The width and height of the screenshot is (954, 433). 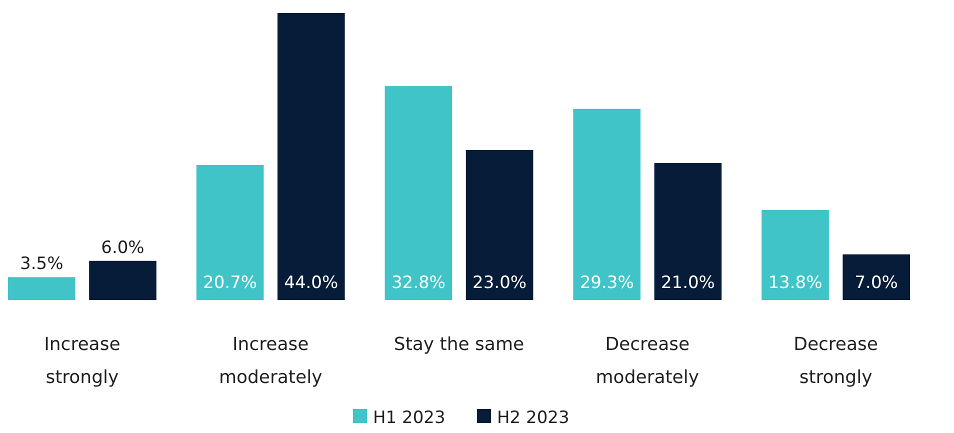 What do you see at coordinates (122, 248) in the screenshot?
I see `data-label: 6.0%` at bounding box center [122, 248].